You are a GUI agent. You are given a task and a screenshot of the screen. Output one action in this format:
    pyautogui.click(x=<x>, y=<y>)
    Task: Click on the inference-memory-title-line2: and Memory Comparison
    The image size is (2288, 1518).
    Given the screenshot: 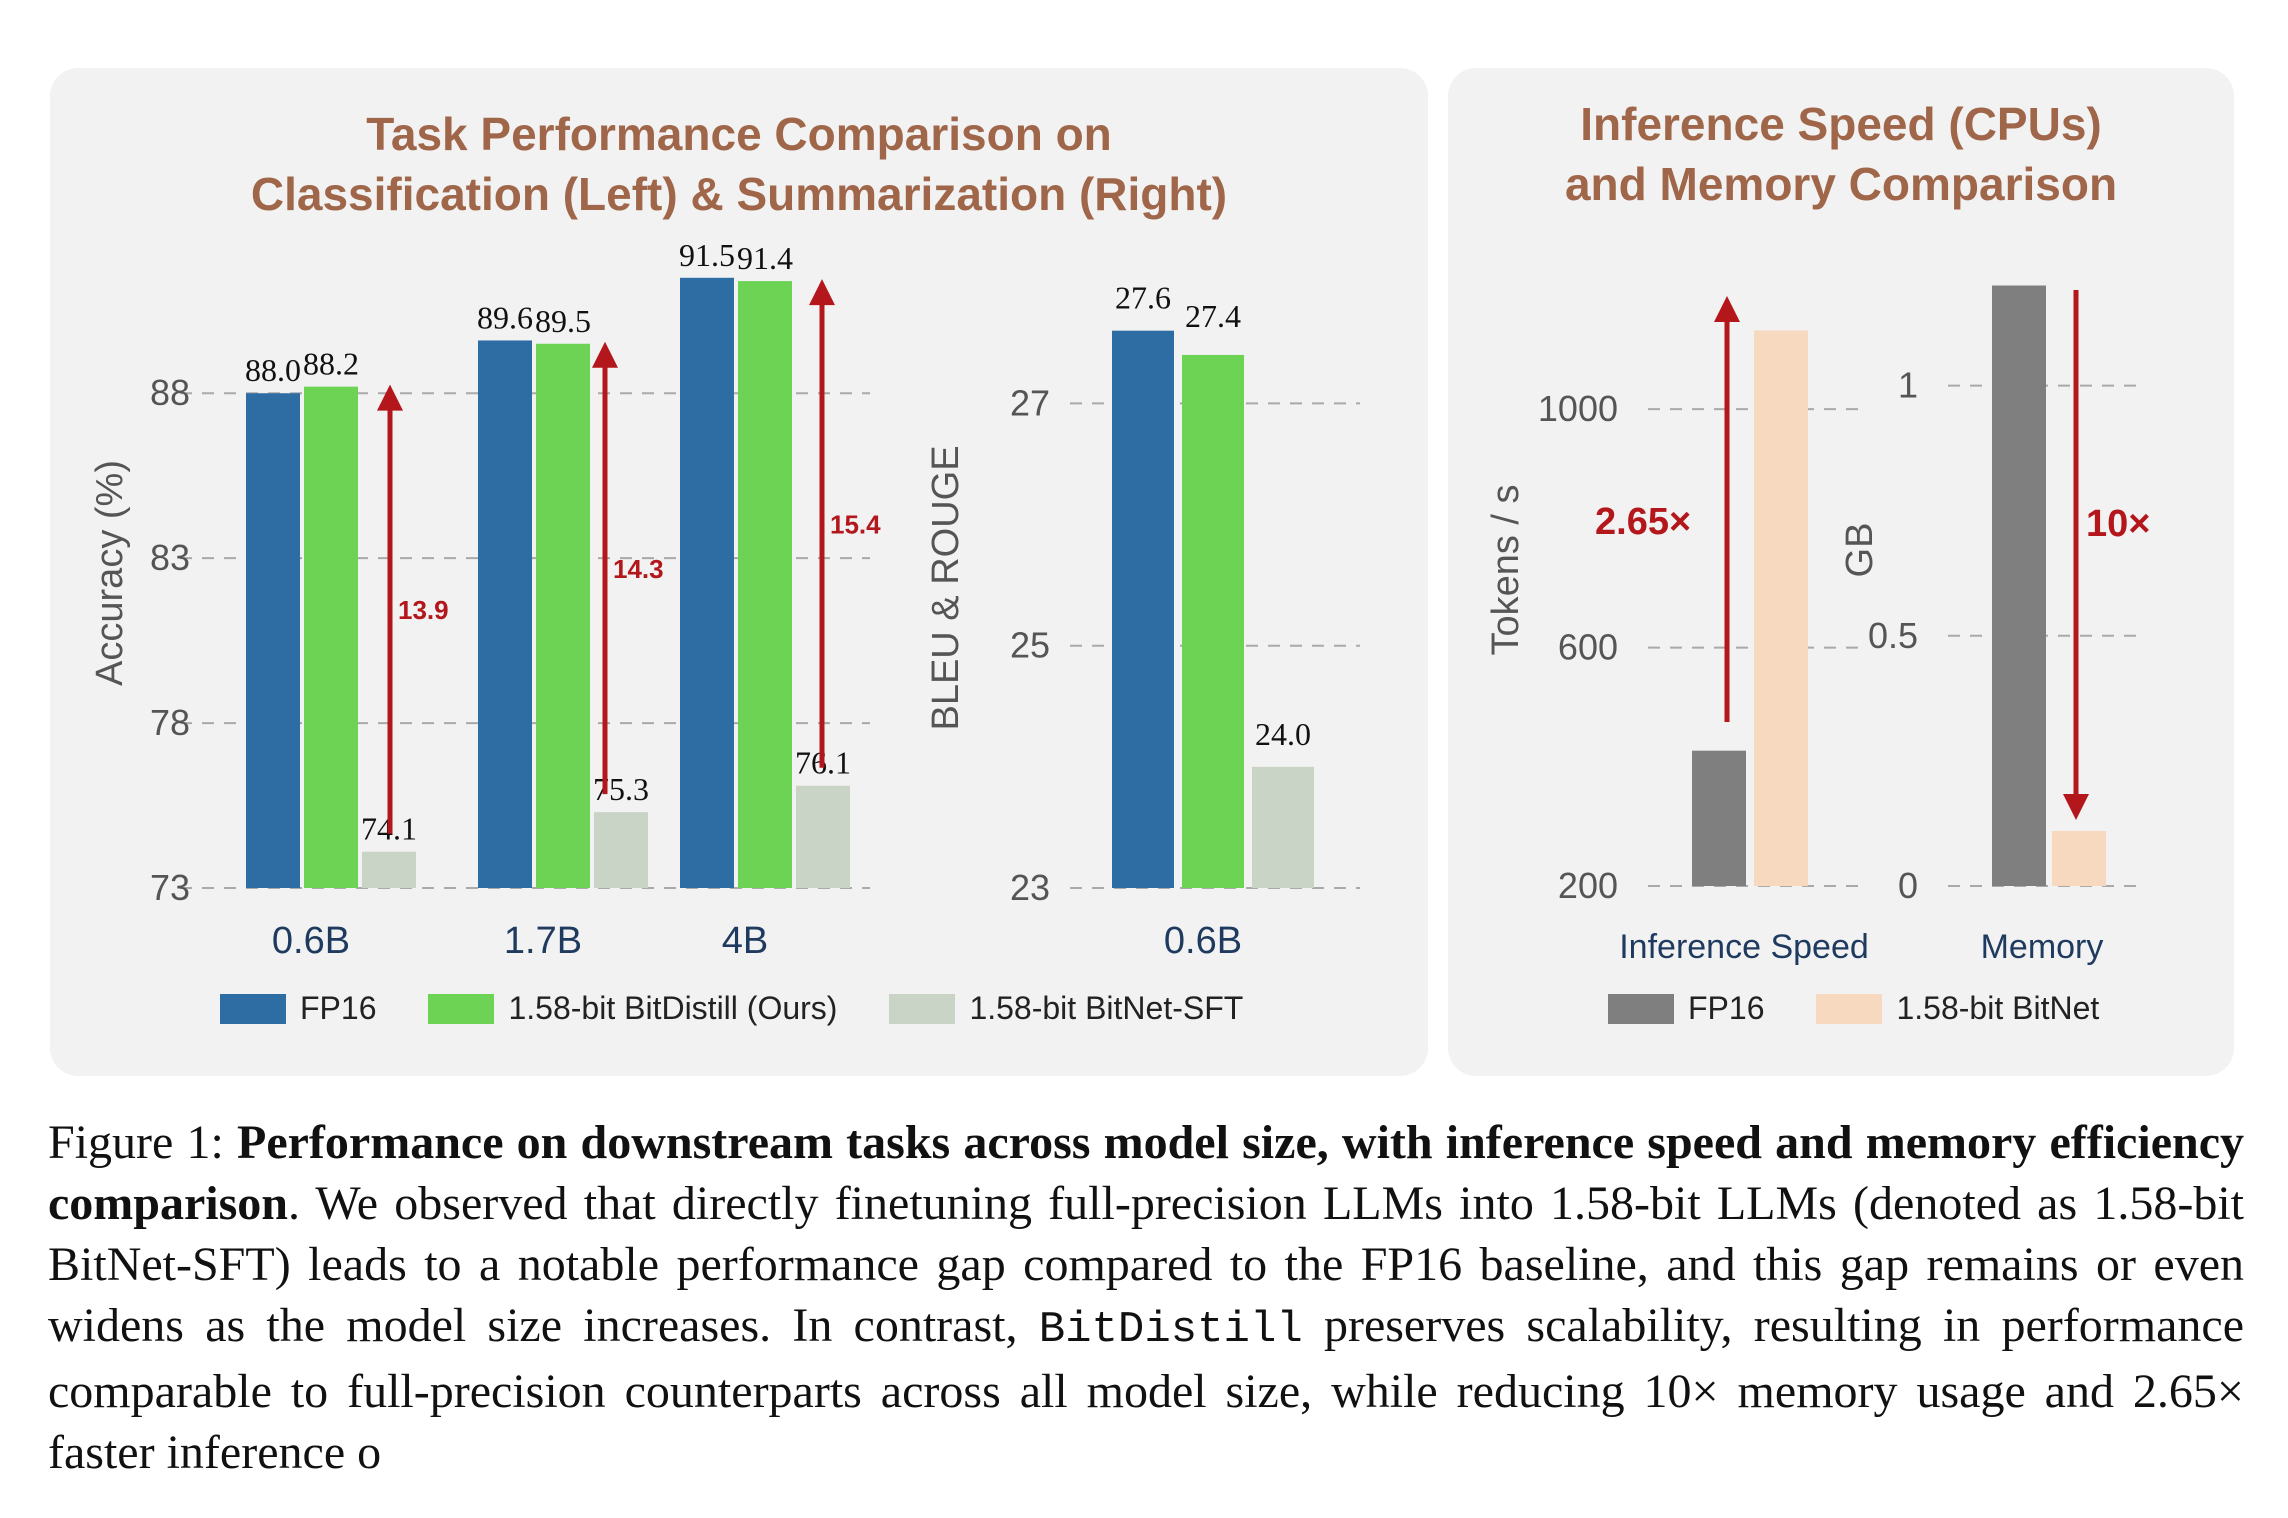 What is the action you would take?
    pyautogui.click(x=1841, y=184)
    